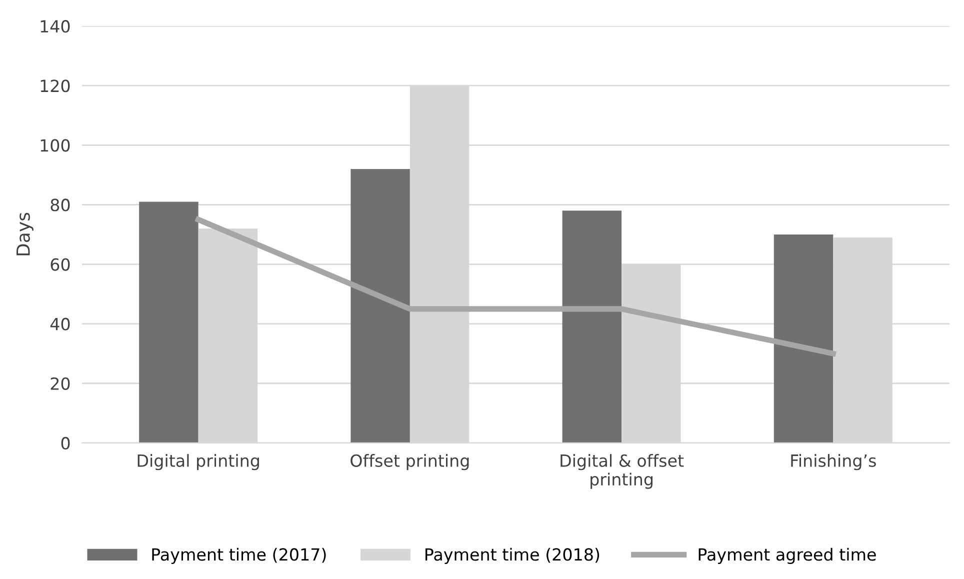 This screenshot has height=579, width=964. What do you see at coordinates (60, 324) in the screenshot?
I see `y-tick-label: 40` at bounding box center [60, 324].